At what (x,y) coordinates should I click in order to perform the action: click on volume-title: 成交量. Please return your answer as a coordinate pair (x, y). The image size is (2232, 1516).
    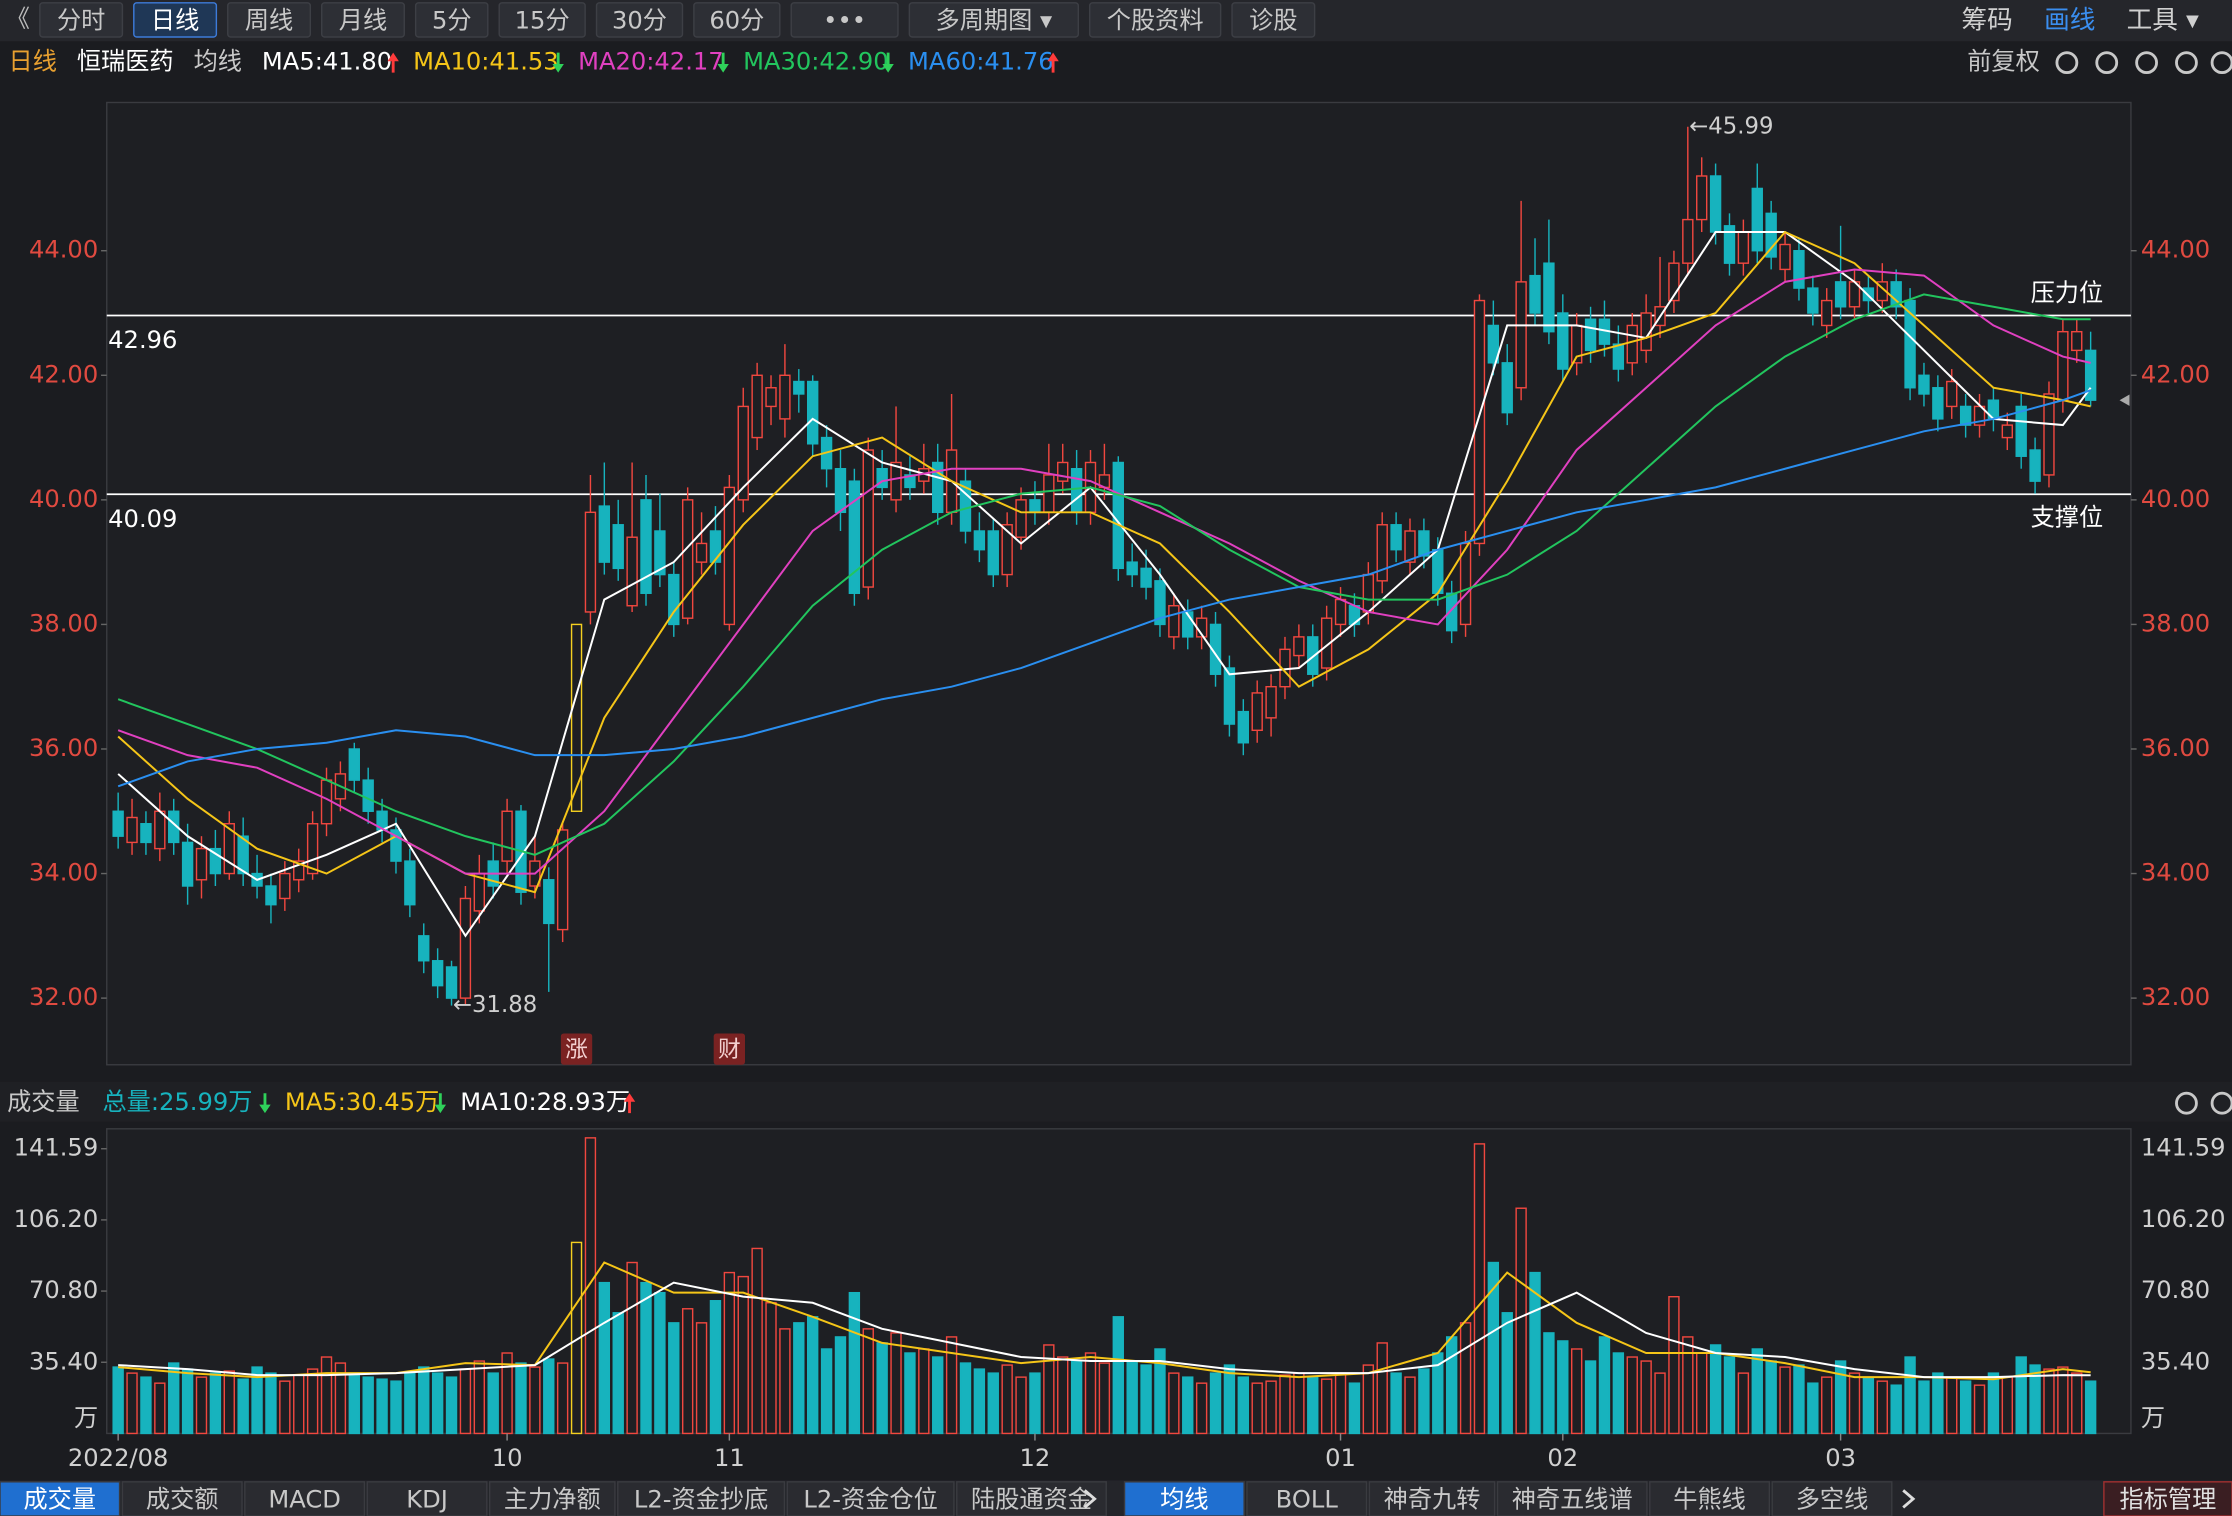
    Looking at the image, I should click on (43, 1102).